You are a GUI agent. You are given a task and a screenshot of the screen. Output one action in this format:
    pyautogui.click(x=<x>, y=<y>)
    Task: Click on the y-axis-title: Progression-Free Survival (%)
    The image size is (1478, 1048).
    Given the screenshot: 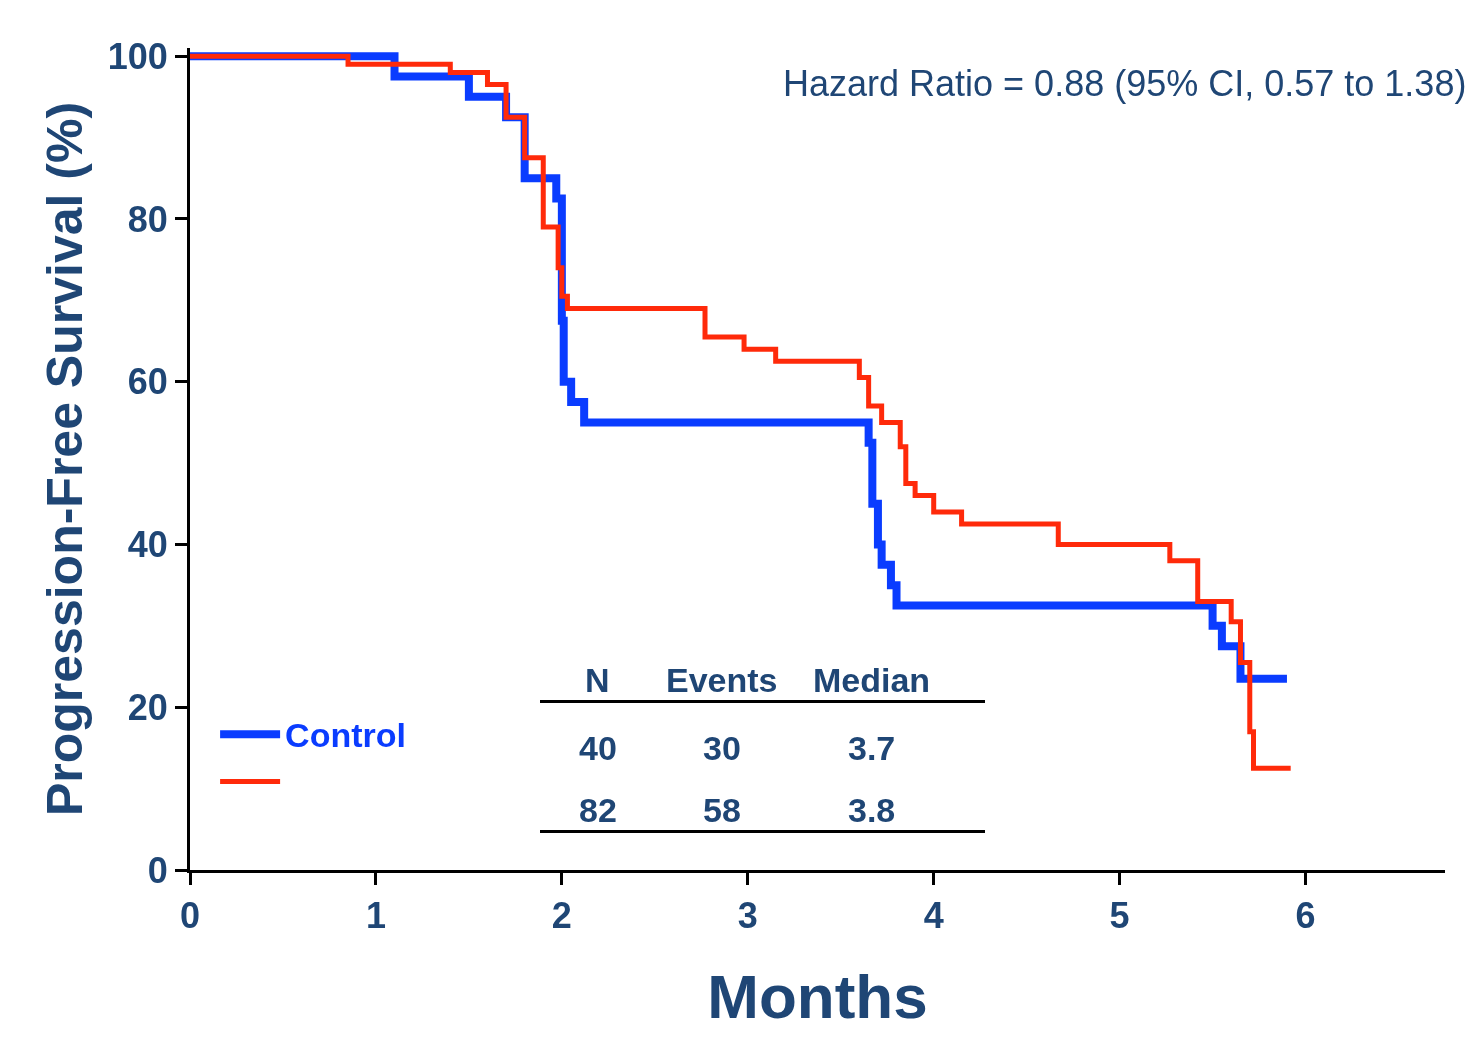 What is the action you would take?
    pyautogui.click(x=64, y=459)
    